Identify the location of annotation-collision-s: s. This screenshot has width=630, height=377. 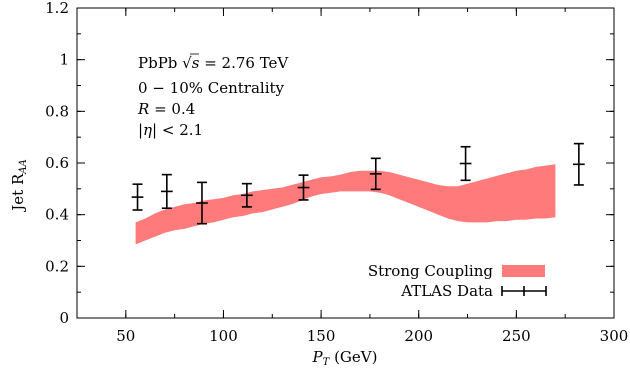
(196, 63).